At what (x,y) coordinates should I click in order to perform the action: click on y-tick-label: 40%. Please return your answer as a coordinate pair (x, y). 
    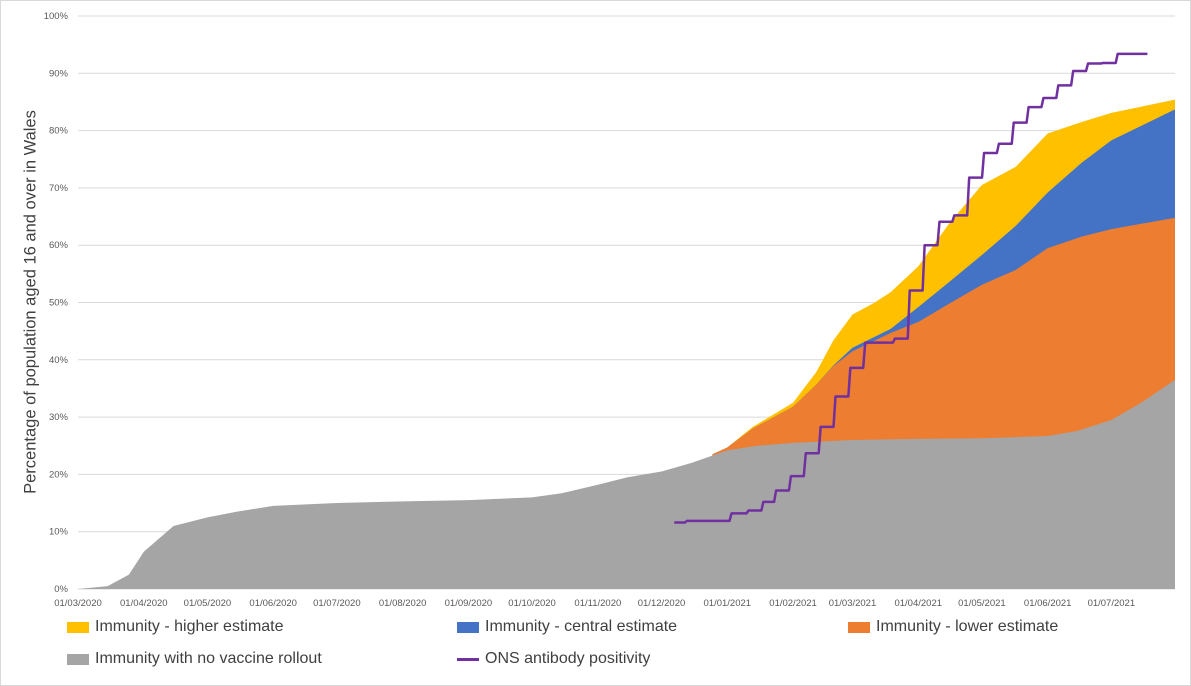
    Looking at the image, I should click on (59, 360).